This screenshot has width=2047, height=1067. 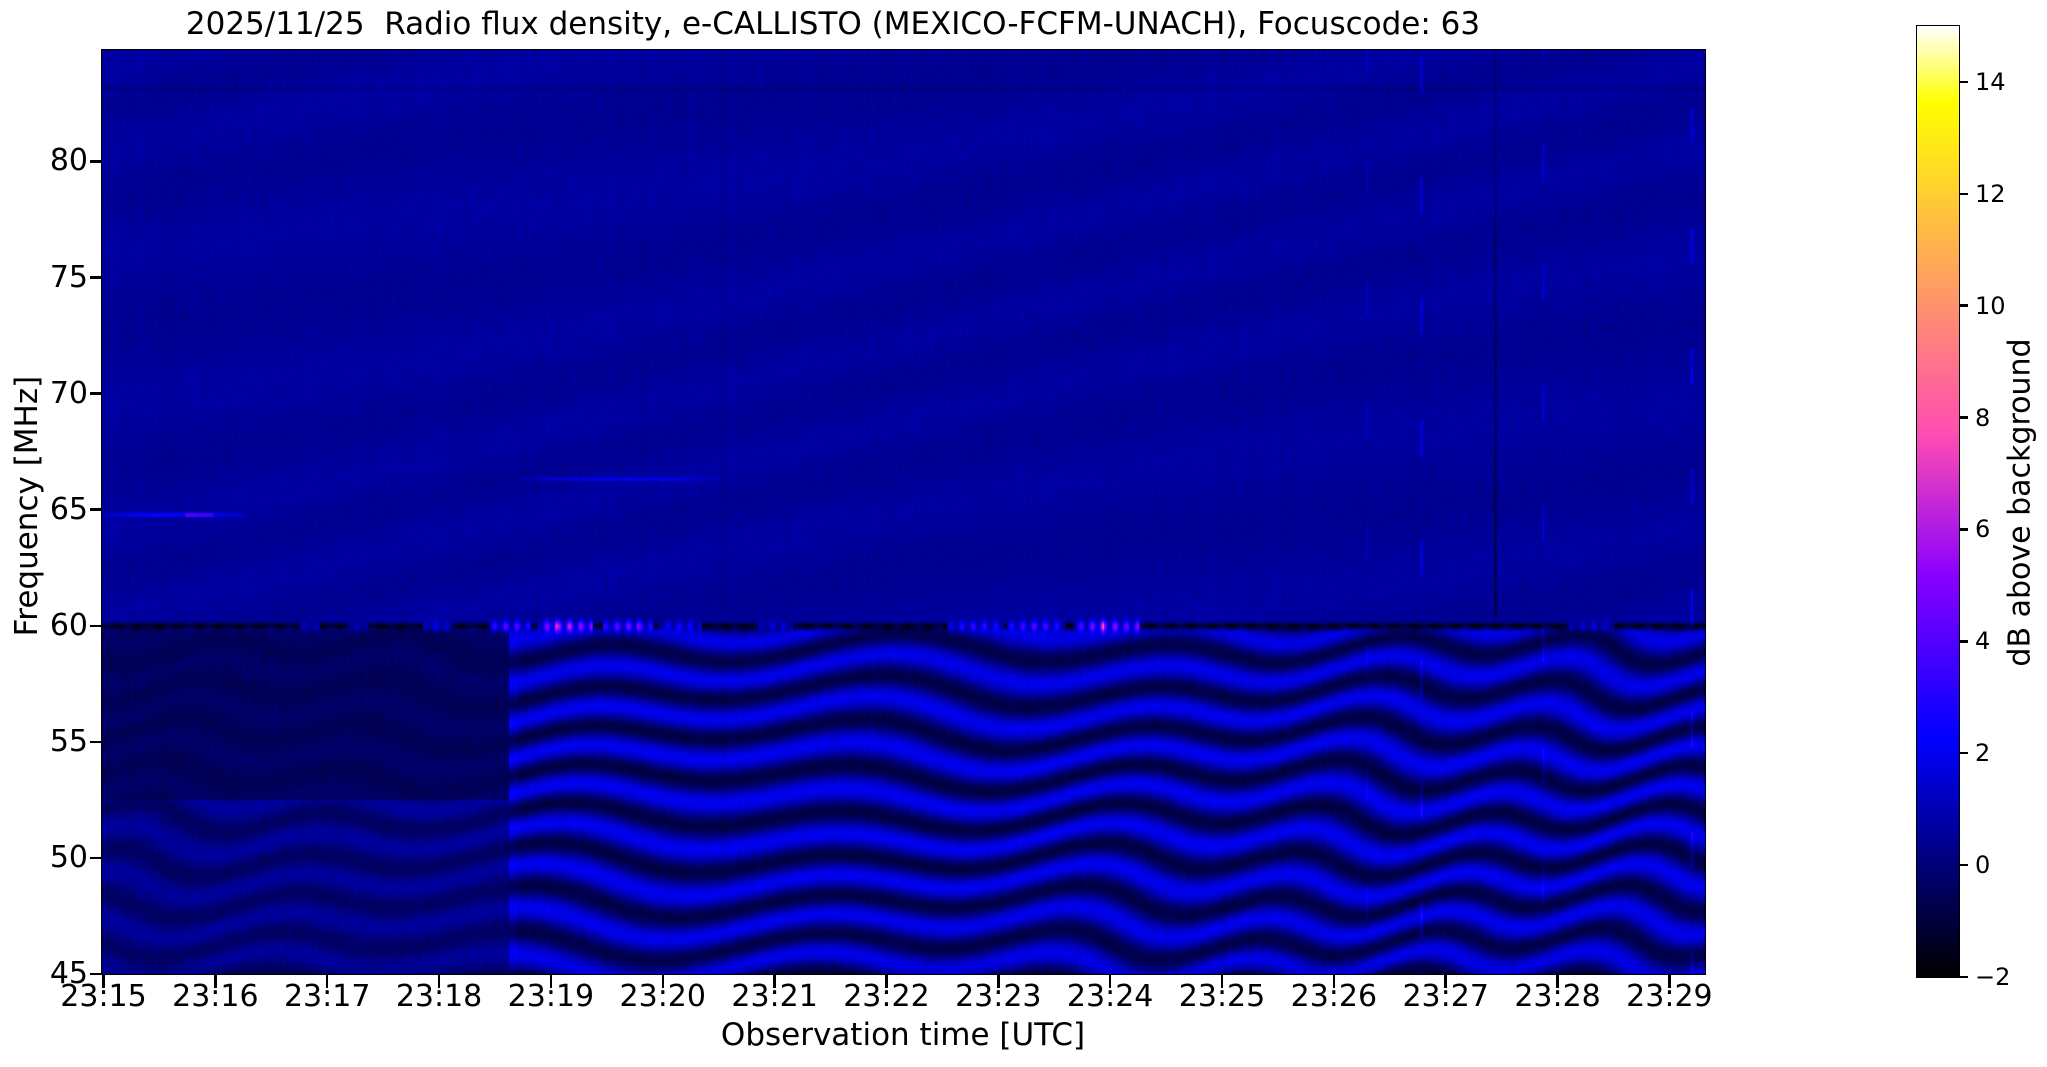 I want to click on x-tick-label: 23:20, so click(x=662, y=996).